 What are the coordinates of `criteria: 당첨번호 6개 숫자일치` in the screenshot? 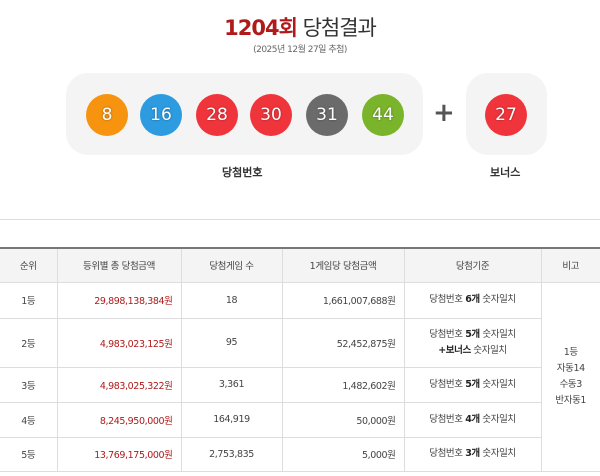 It's located at (472, 300).